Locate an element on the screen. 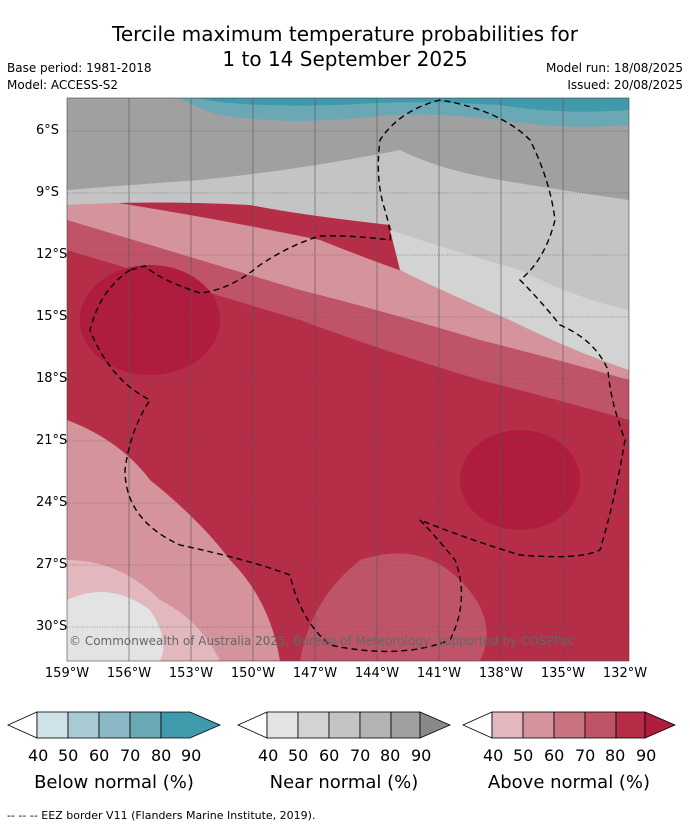 The width and height of the screenshot is (690, 827). lat-label: 30°S is located at coordinates (52, 626).